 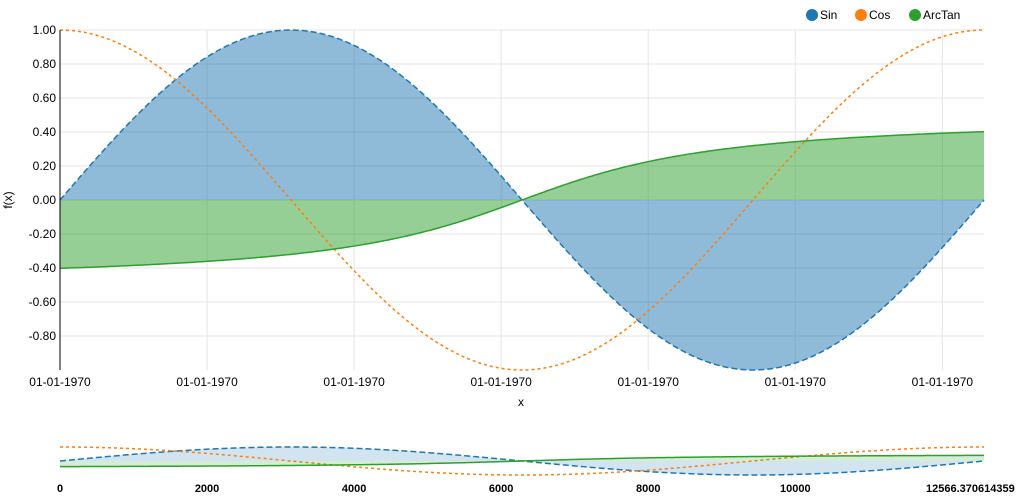 What do you see at coordinates (45, 30) in the screenshot?
I see `y-tick-label: 1.00` at bounding box center [45, 30].